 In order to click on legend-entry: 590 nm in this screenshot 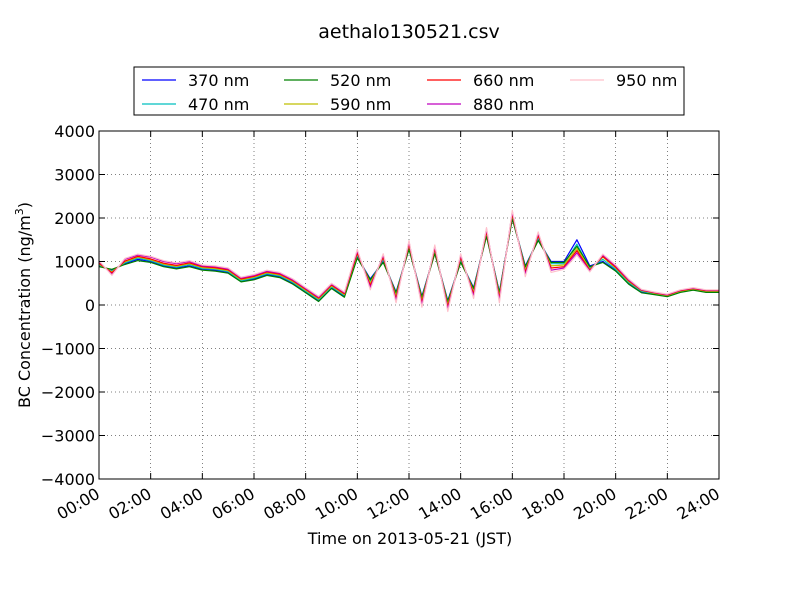, I will do `click(337, 104)`.